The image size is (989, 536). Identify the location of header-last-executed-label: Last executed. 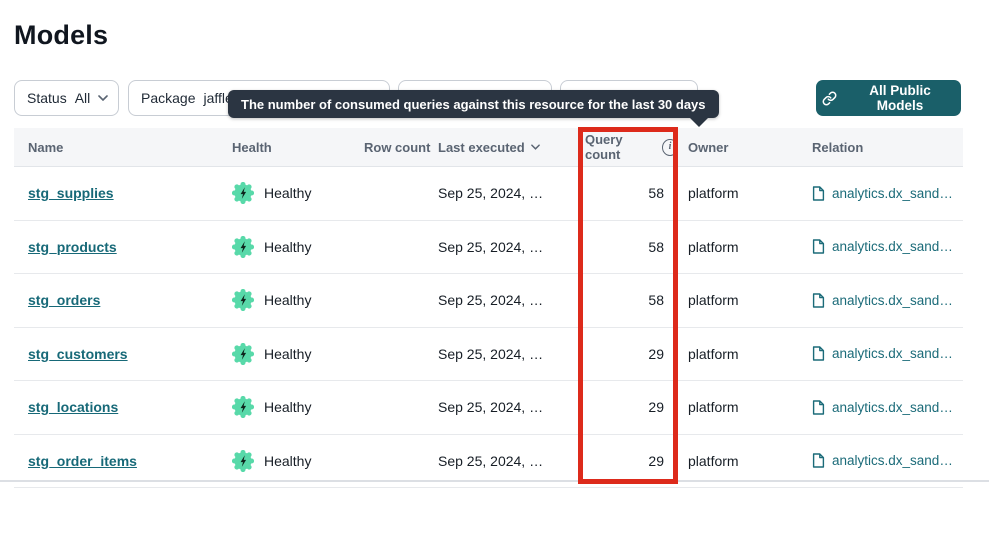
(481, 147).